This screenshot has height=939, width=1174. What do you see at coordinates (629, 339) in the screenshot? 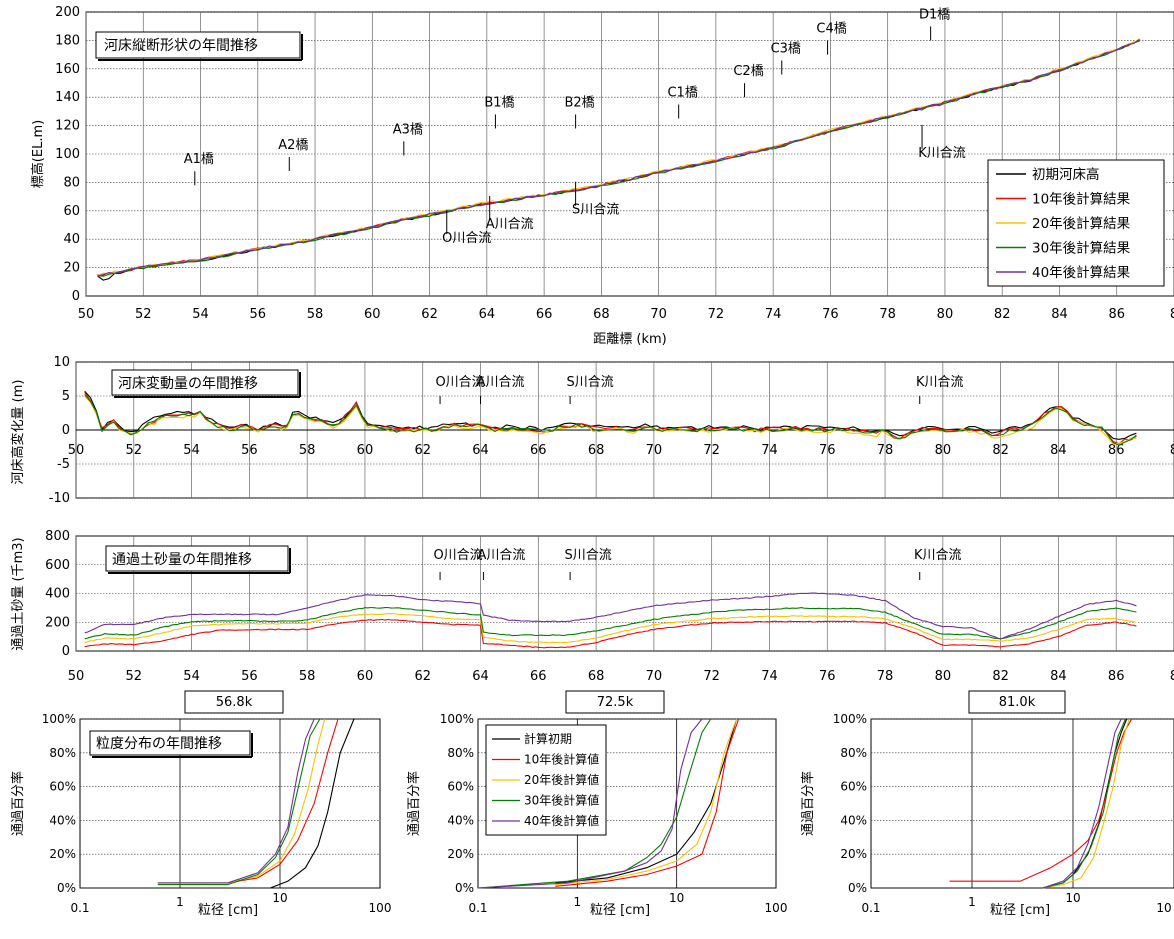
I see `x-axis-label: 距離標 (km)` at bounding box center [629, 339].